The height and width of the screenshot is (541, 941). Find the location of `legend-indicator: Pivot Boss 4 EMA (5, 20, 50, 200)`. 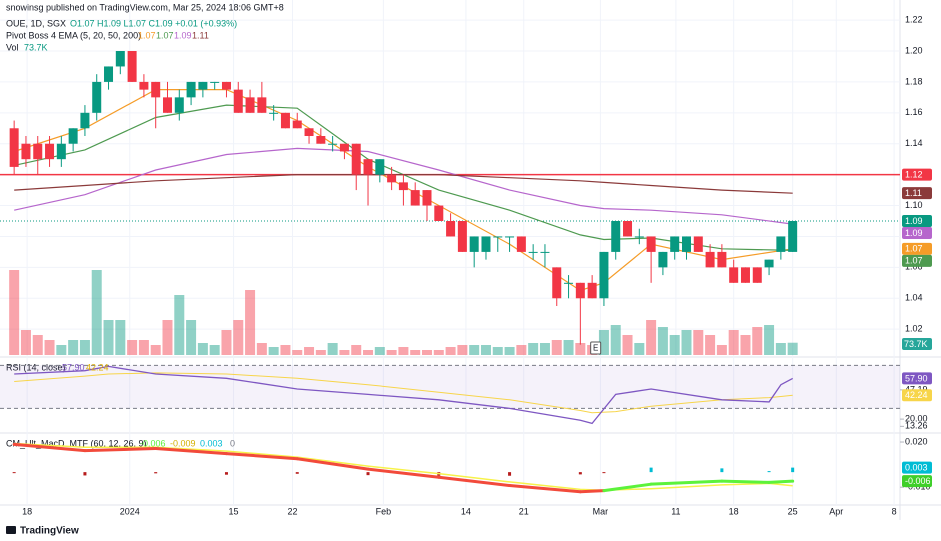

legend-indicator: Pivot Boss 4 EMA (5, 20, 50, 200) is located at coordinates (73, 35).